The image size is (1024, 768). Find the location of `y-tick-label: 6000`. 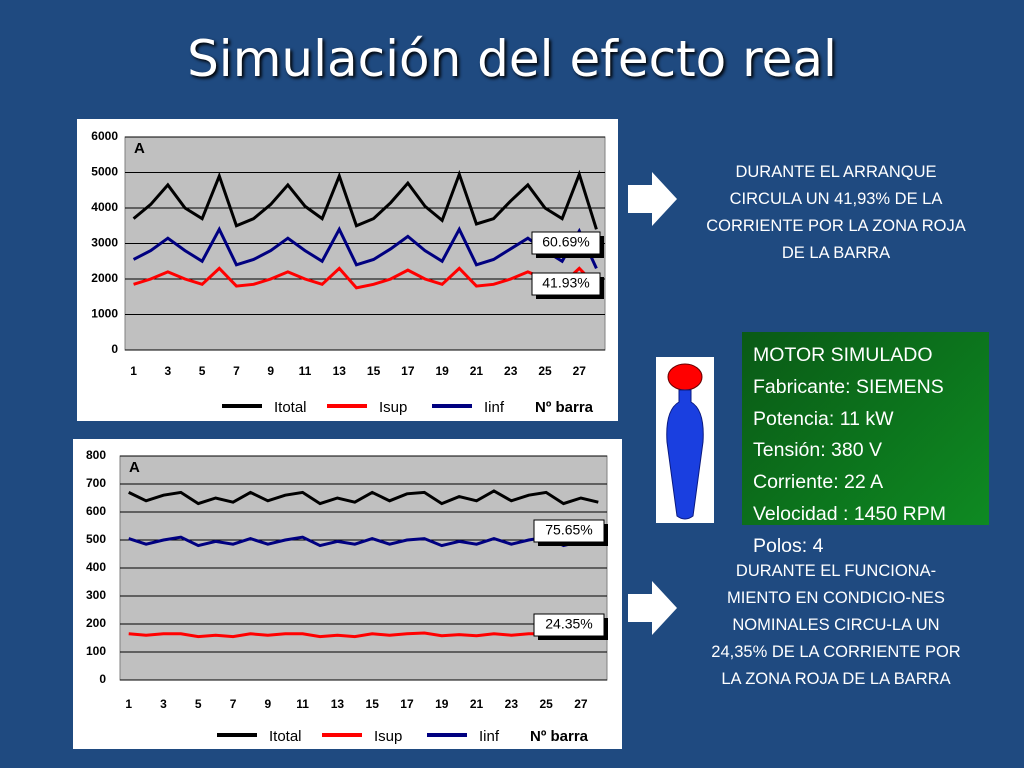

y-tick-label: 6000 is located at coordinates (104, 136).